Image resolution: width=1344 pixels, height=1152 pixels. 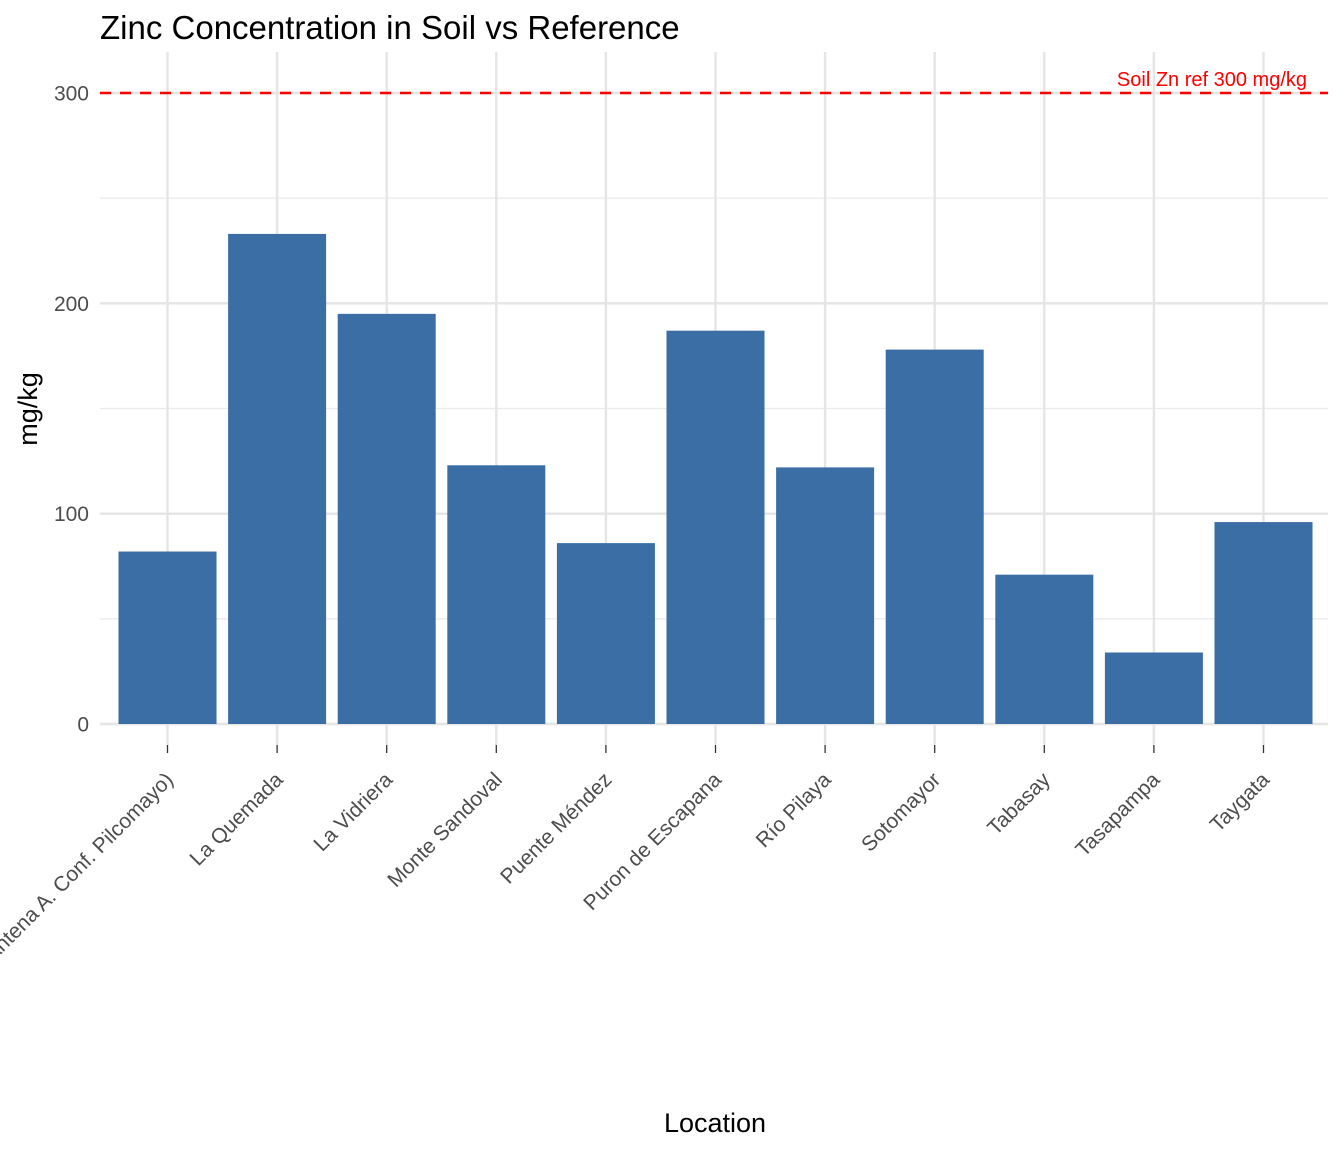 I want to click on y-tick-label: 300, so click(x=71, y=94).